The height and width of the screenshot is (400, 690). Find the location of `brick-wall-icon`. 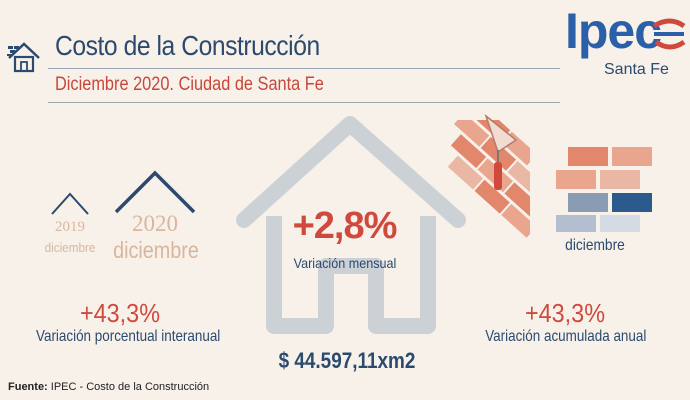

brick-wall-icon is located at coordinates (604, 189).